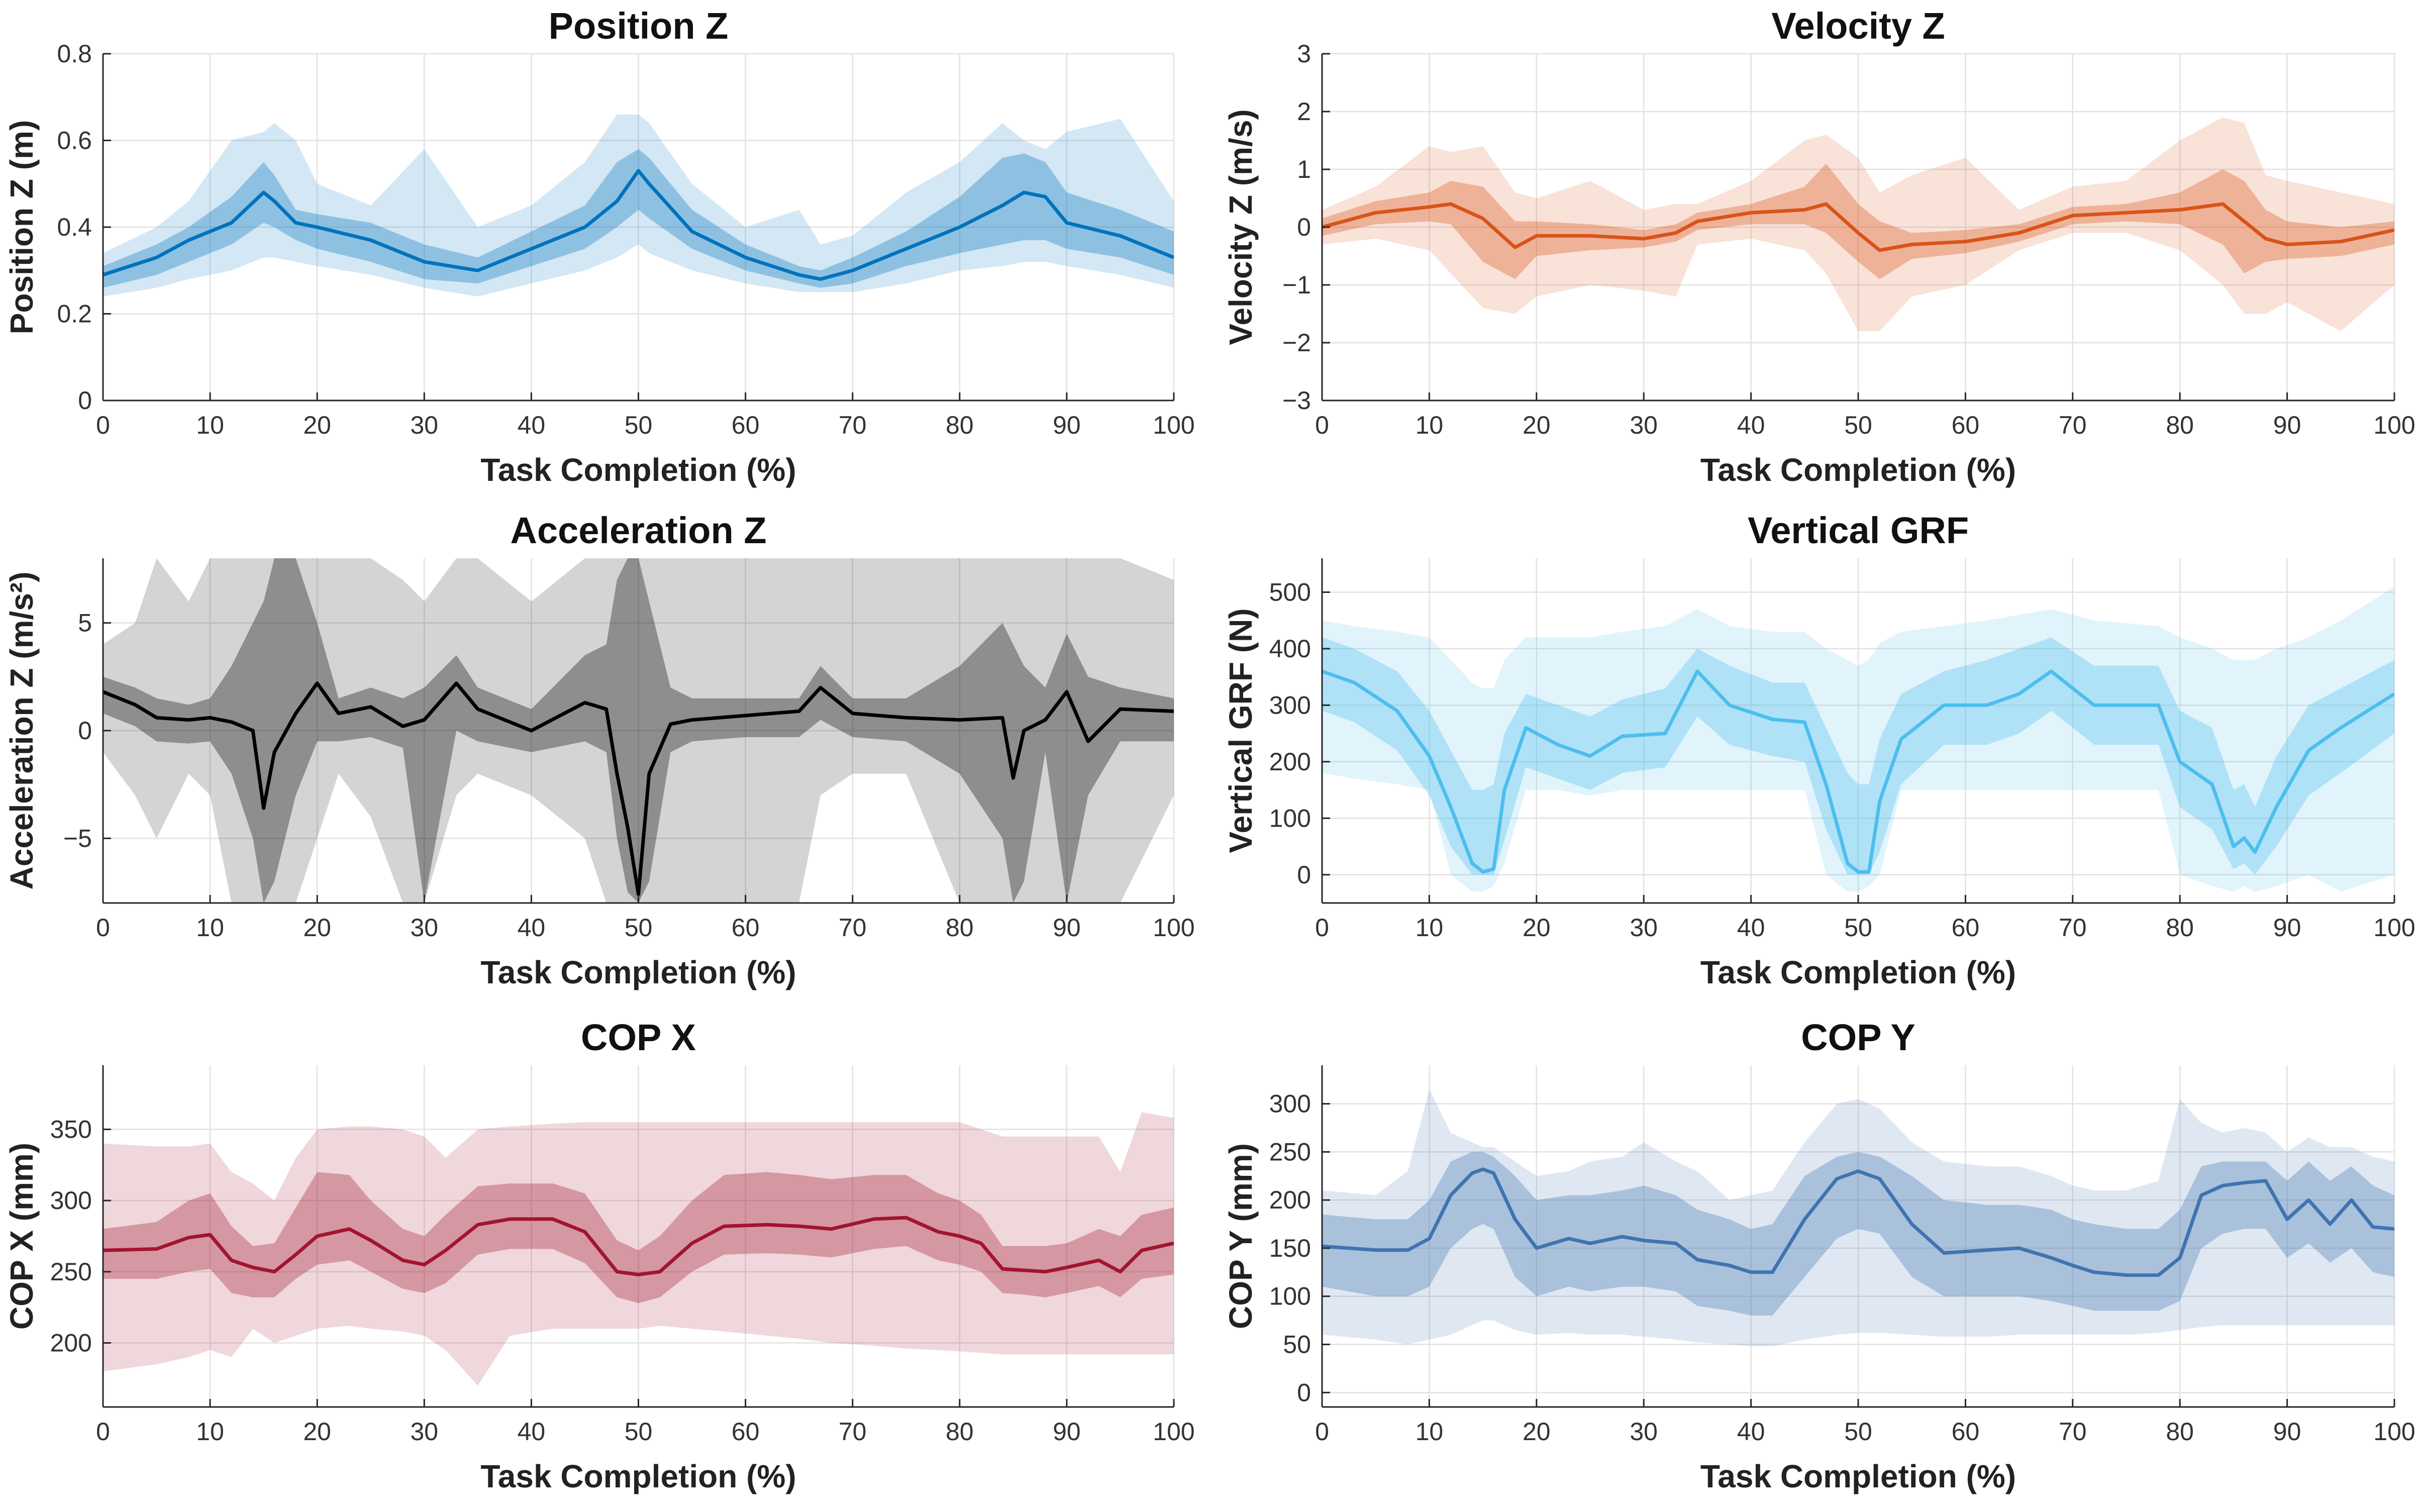  What do you see at coordinates (1290, 592) in the screenshot?
I see `y-tick-label: 500` at bounding box center [1290, 592].